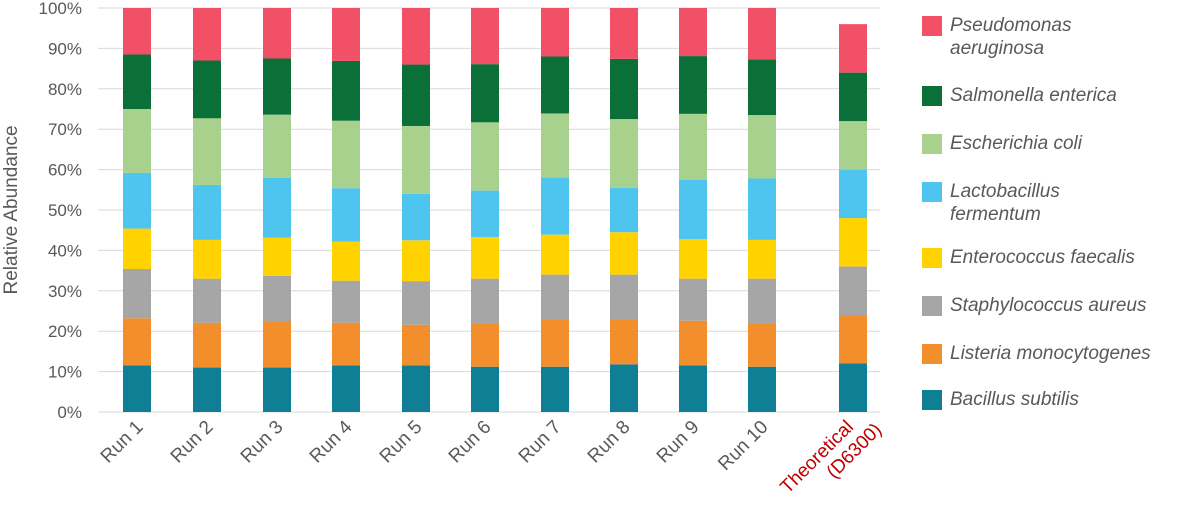 This screenshot has width=1200, height=522. I want to click on x-tick-label: Run 4, so click(331, 441).